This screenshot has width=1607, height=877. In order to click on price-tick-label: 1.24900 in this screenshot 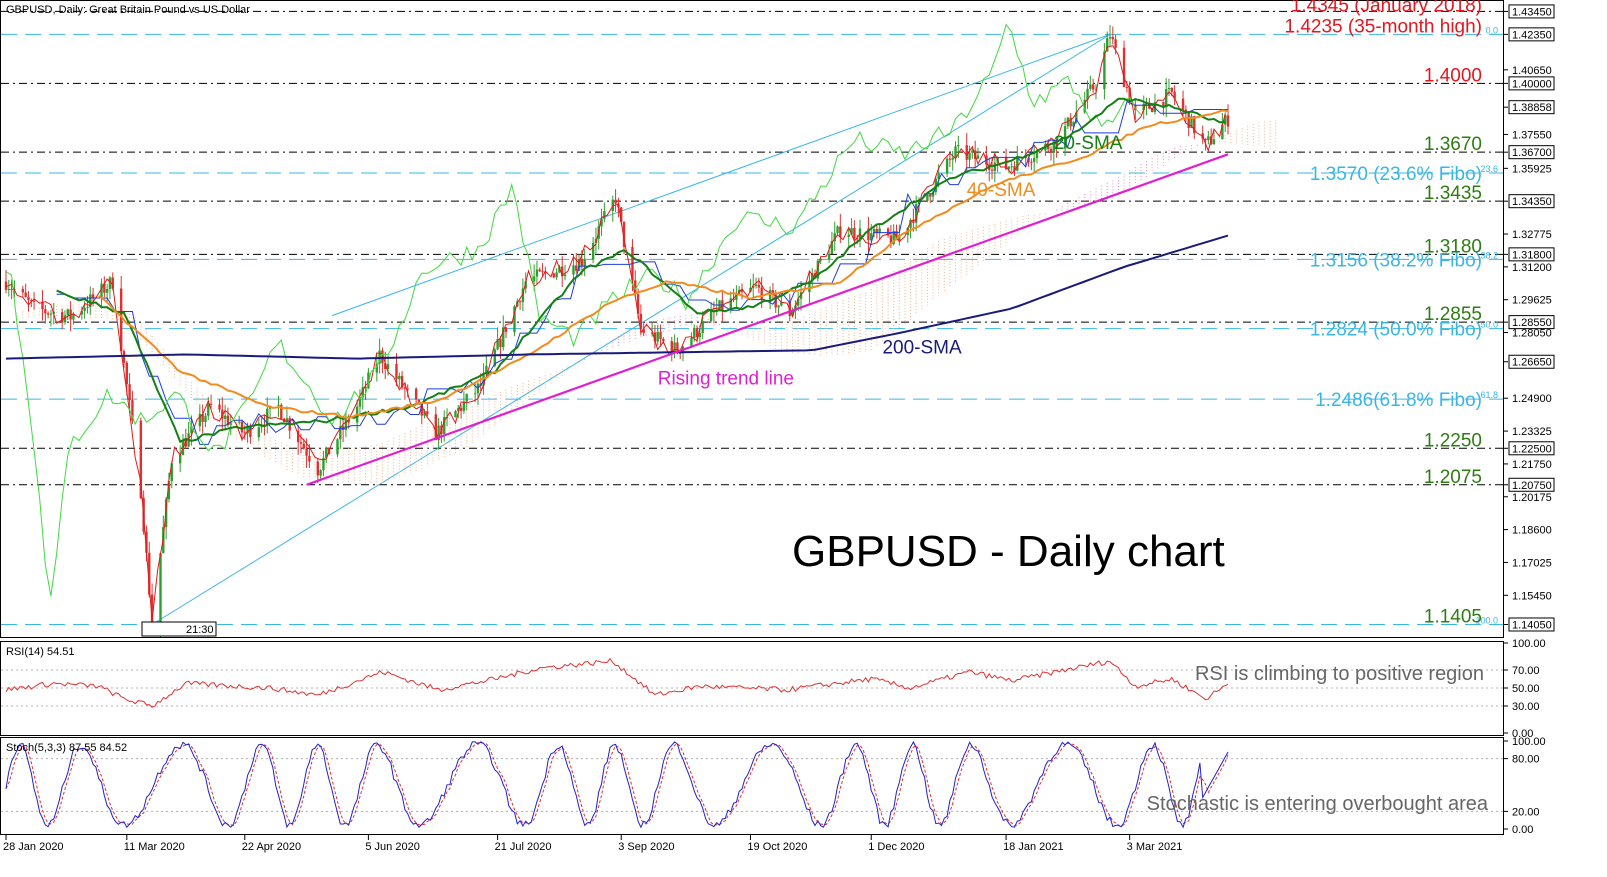, I will do `click(1532, 399)`.